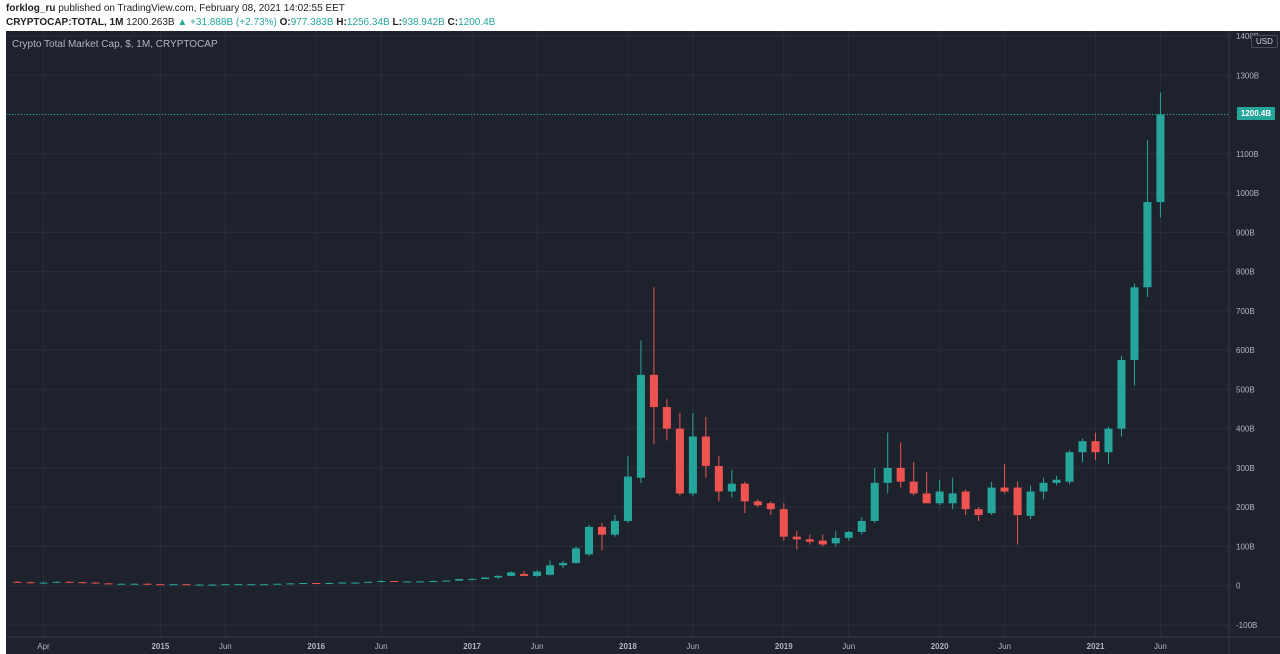 This screenshot has height=654, width=1280. What do you see at coordinates (368, 22) in the screenshot?
I see `high-value: 1256.34B` at bounding box center [368, 22].